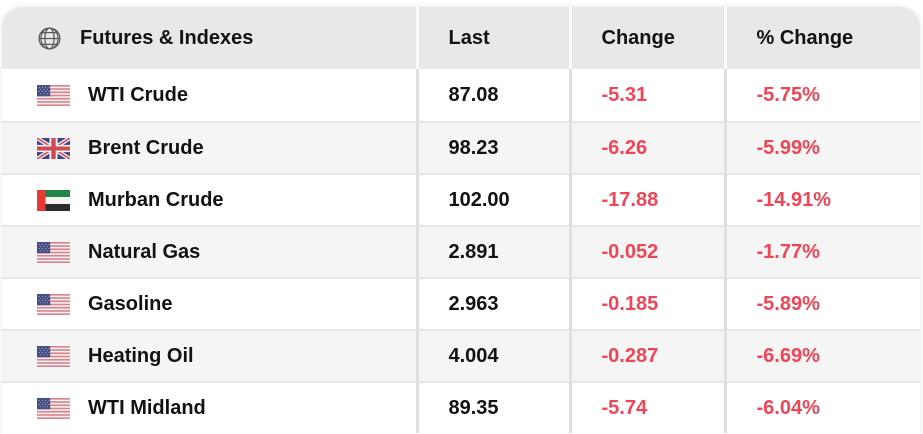 This screenshot has height=434, width=923. I want to click on globe-icon, so click(49, 38).